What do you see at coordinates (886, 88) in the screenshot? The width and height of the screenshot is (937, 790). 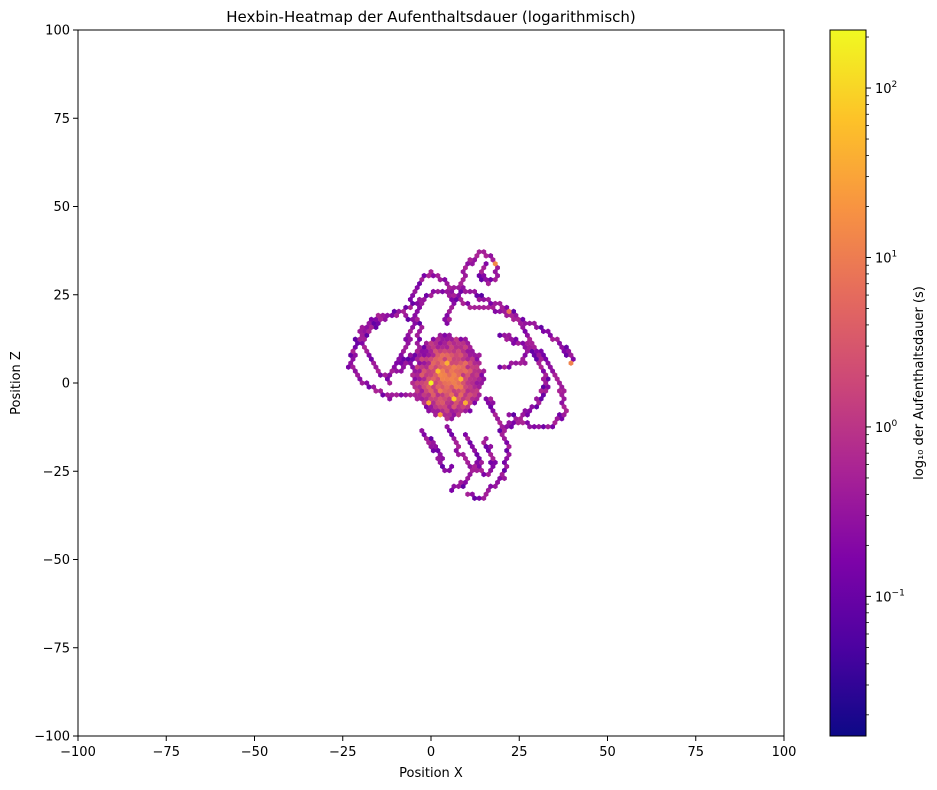 I see `colorbar-tick-label: 102` at bounding box center [886, 88].